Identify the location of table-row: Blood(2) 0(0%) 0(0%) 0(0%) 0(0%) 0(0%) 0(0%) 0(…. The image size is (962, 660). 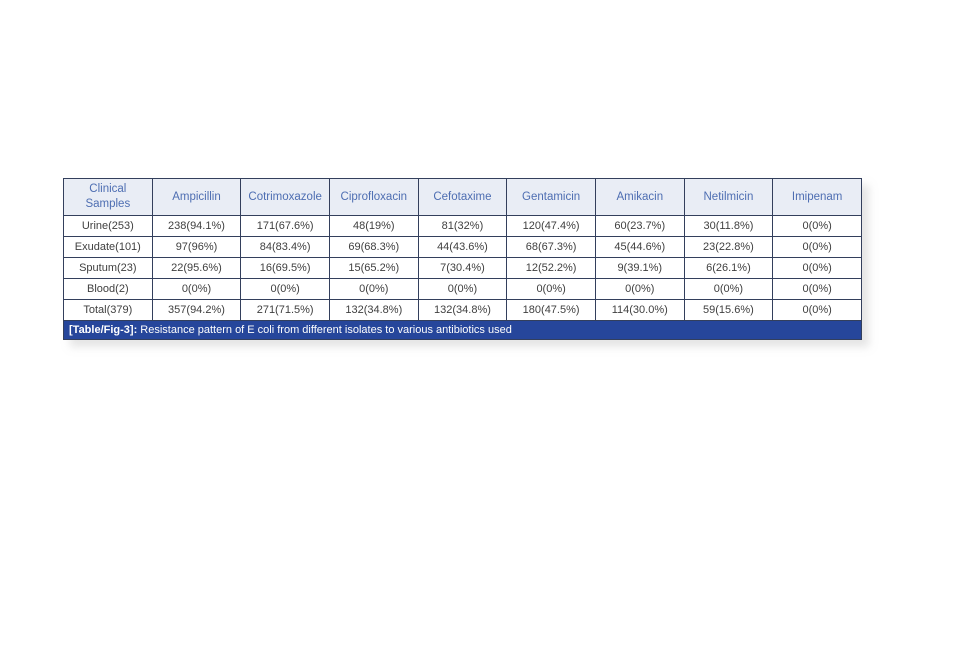
(462, 289).